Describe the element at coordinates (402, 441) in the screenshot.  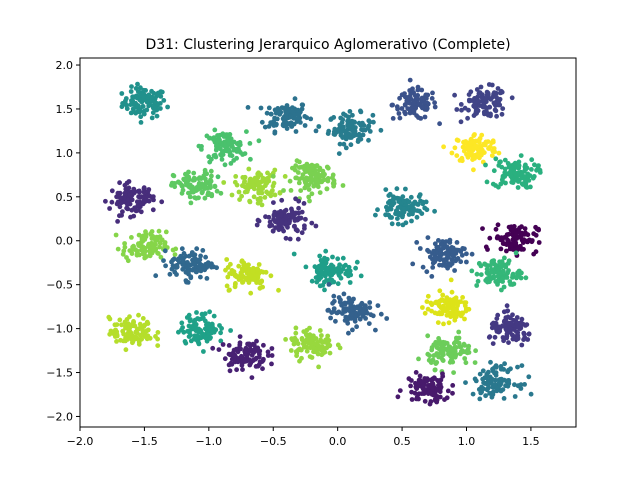
I see `x-tick-label: 0.5` at that location.